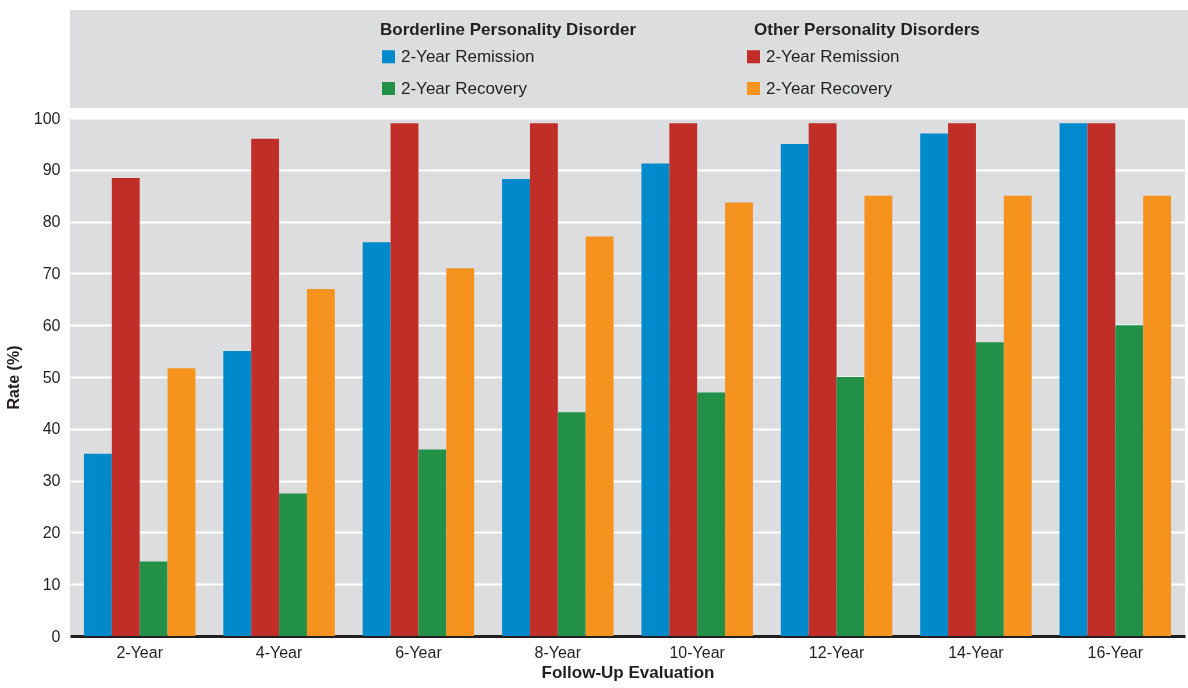  Describe the element at coordinates (51, 584) in the screenshot. I see `y-tick-label: 10` at that location.